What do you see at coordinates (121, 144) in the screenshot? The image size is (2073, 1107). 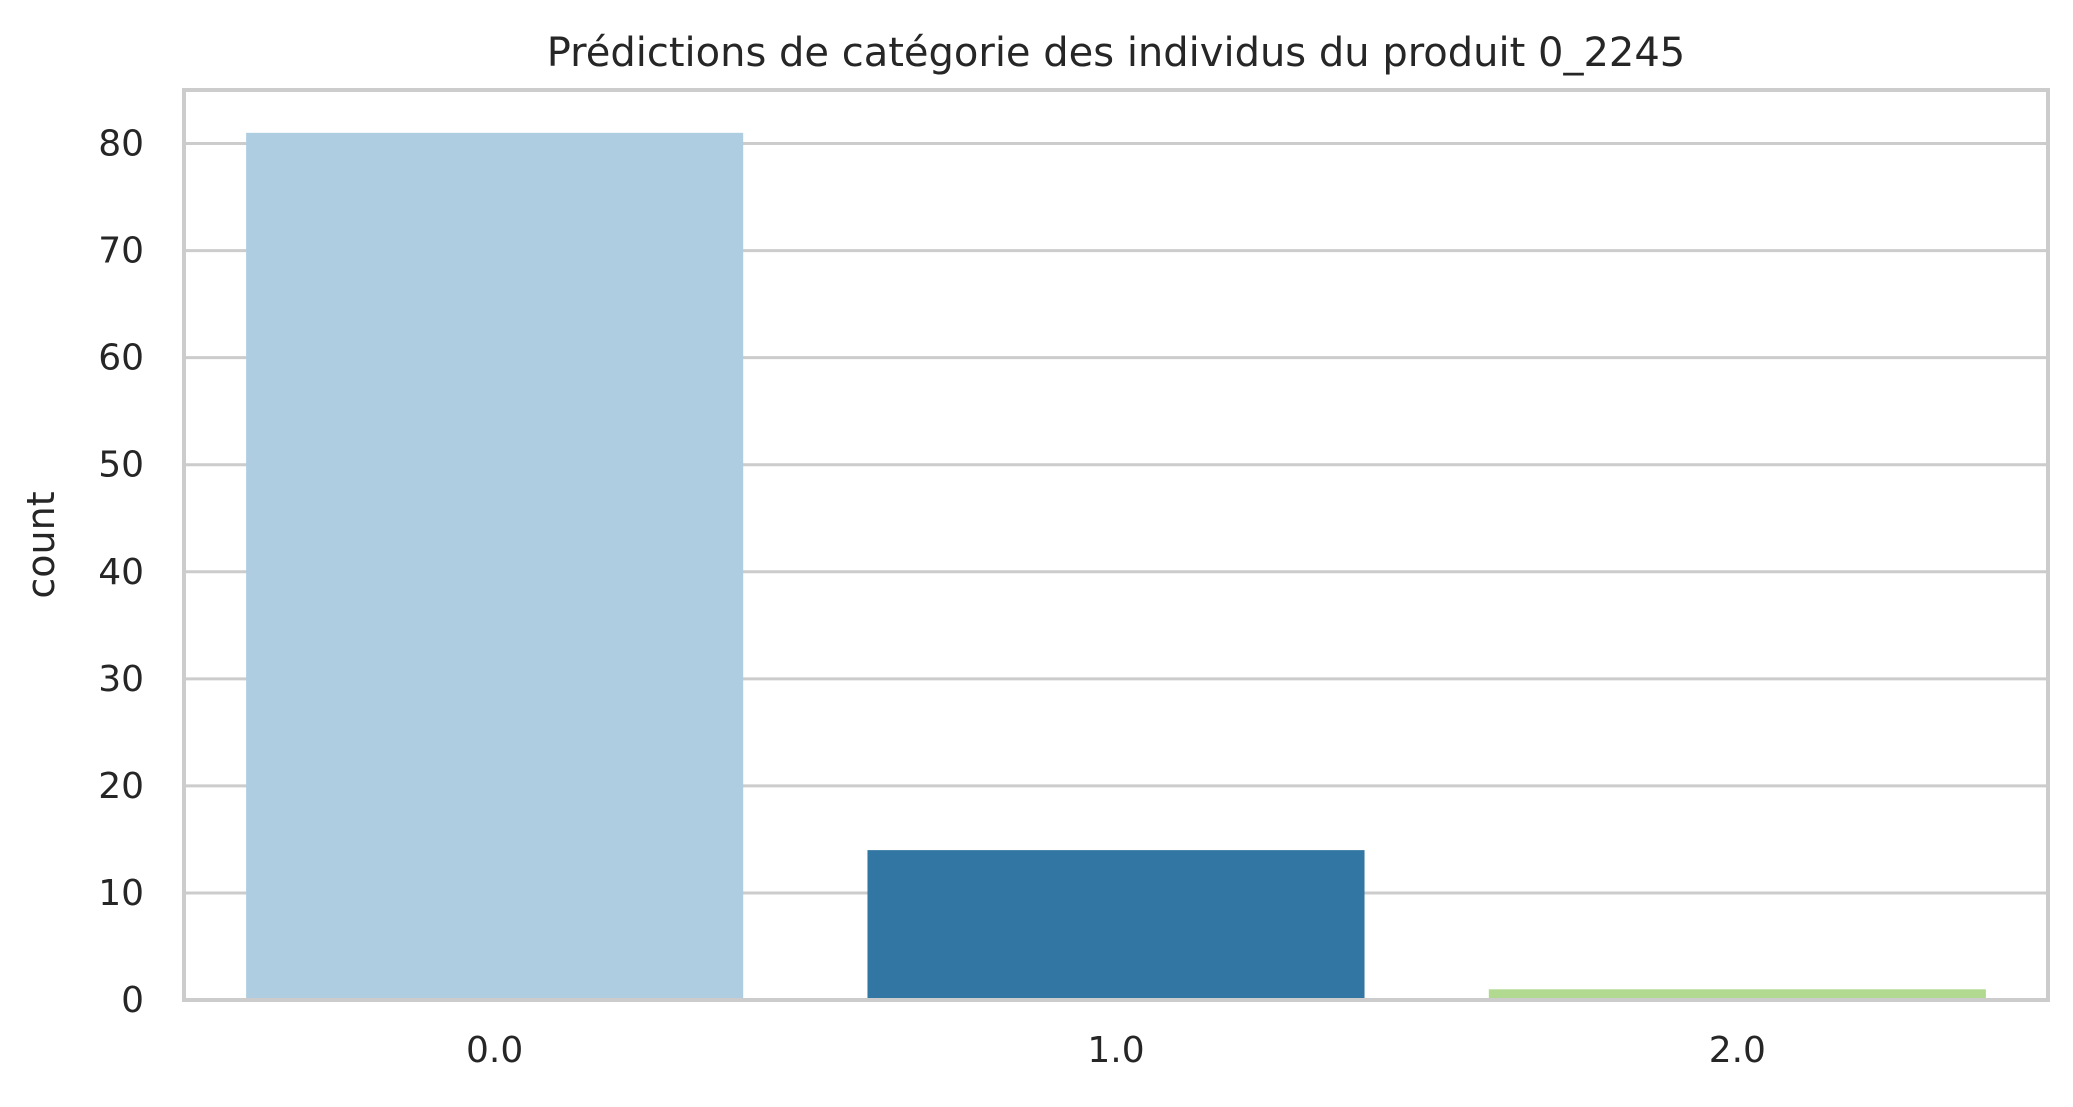 I see `y-tick-label: 80` at bounding box center [121, 144].